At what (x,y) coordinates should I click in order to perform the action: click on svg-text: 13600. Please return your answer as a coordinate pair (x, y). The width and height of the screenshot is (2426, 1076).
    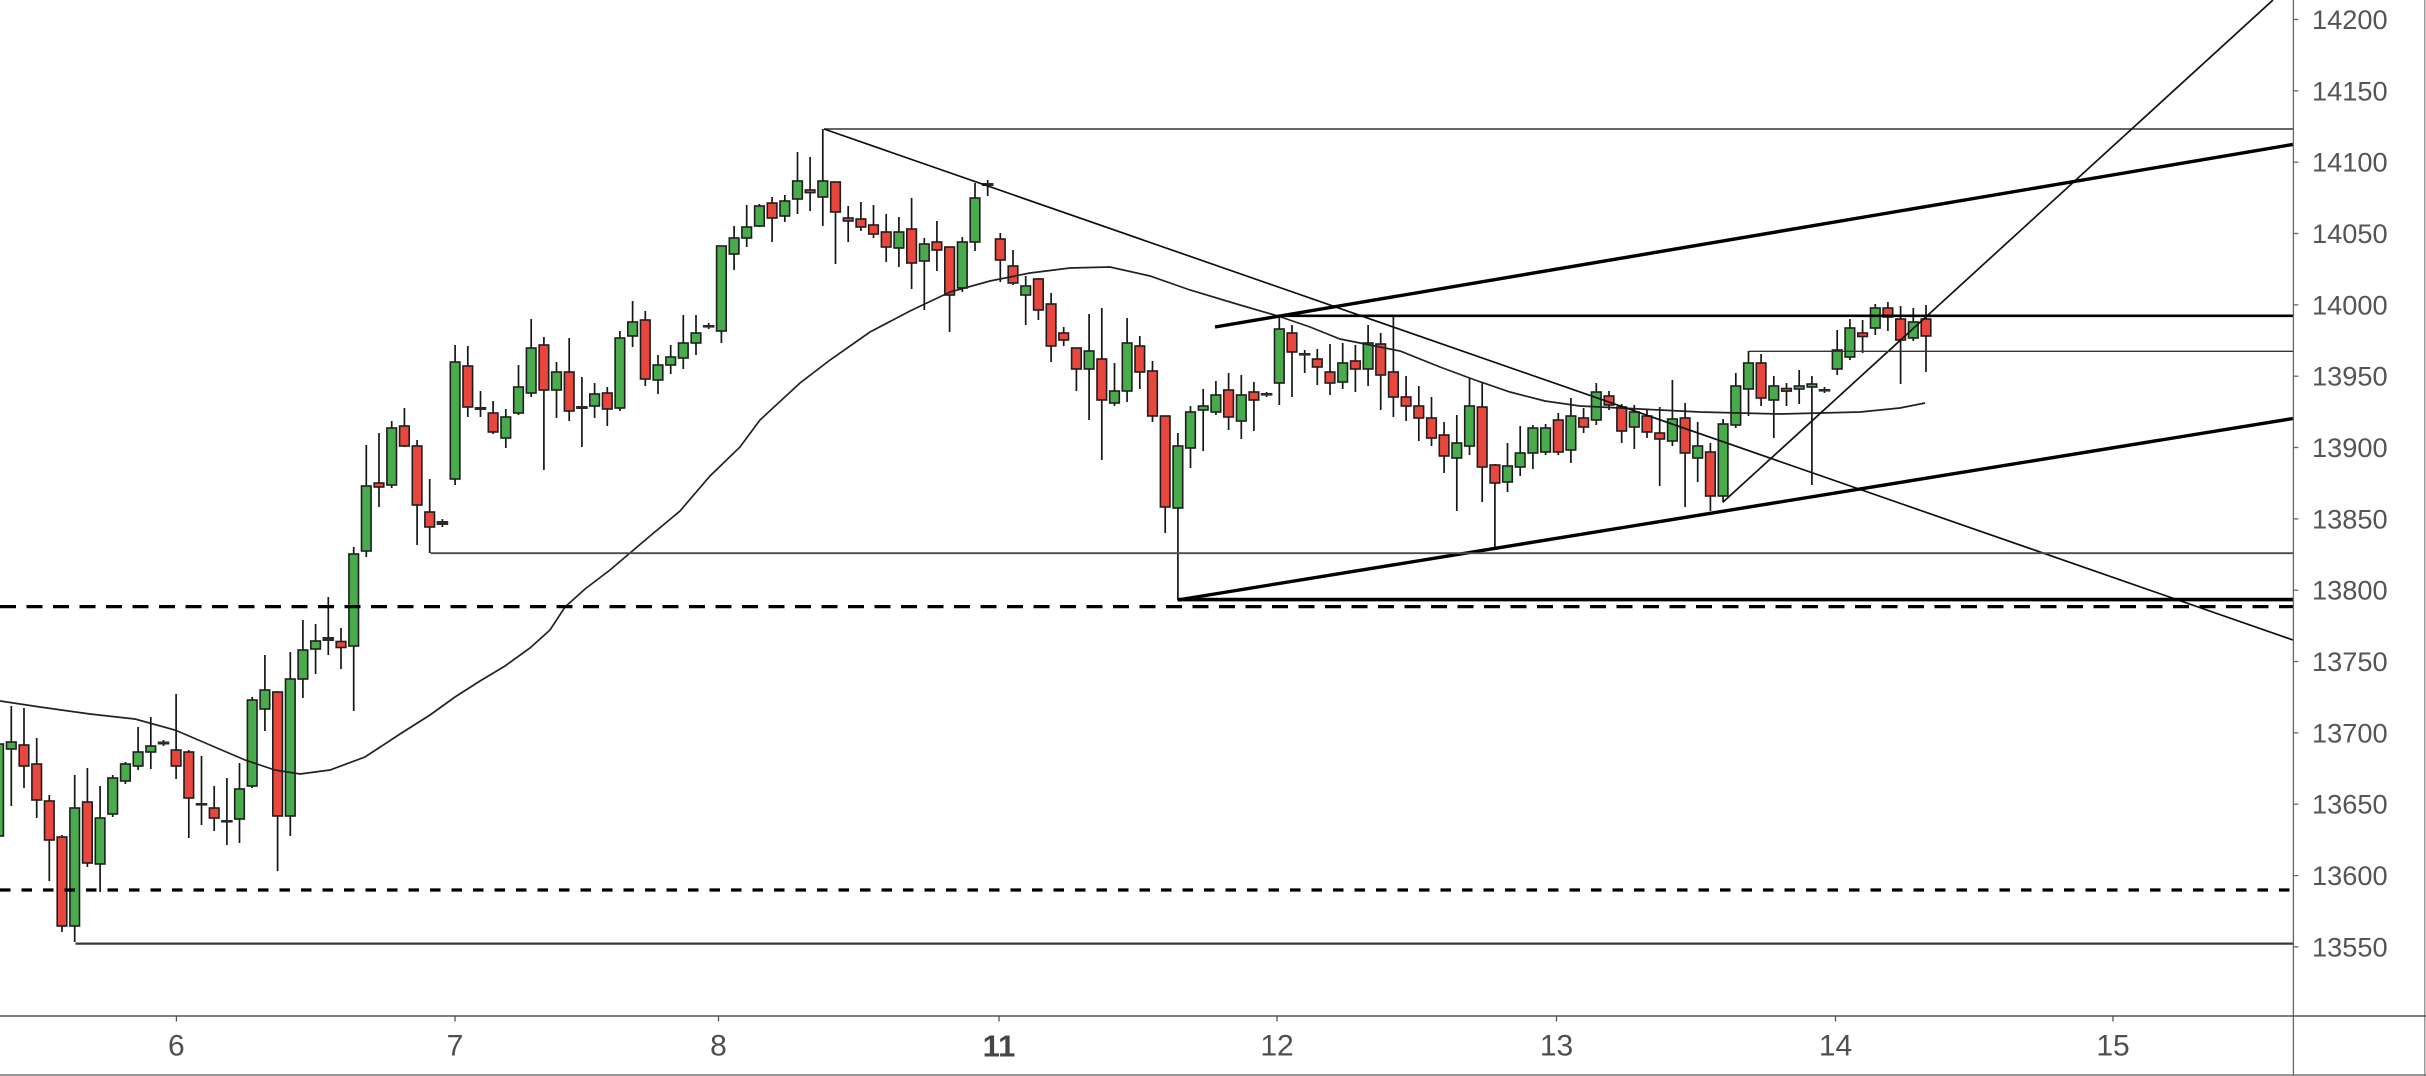
    Looking at the image, I should click on (2350, 875).